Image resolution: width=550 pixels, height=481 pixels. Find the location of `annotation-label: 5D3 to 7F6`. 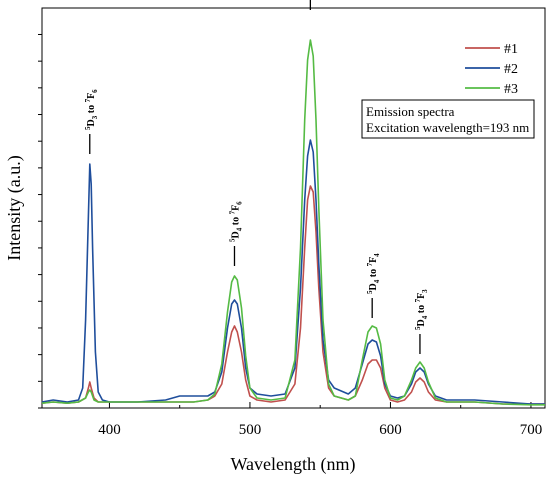

annotation-label: 5D3 to 7F6 is located at coordinates (91, 109).